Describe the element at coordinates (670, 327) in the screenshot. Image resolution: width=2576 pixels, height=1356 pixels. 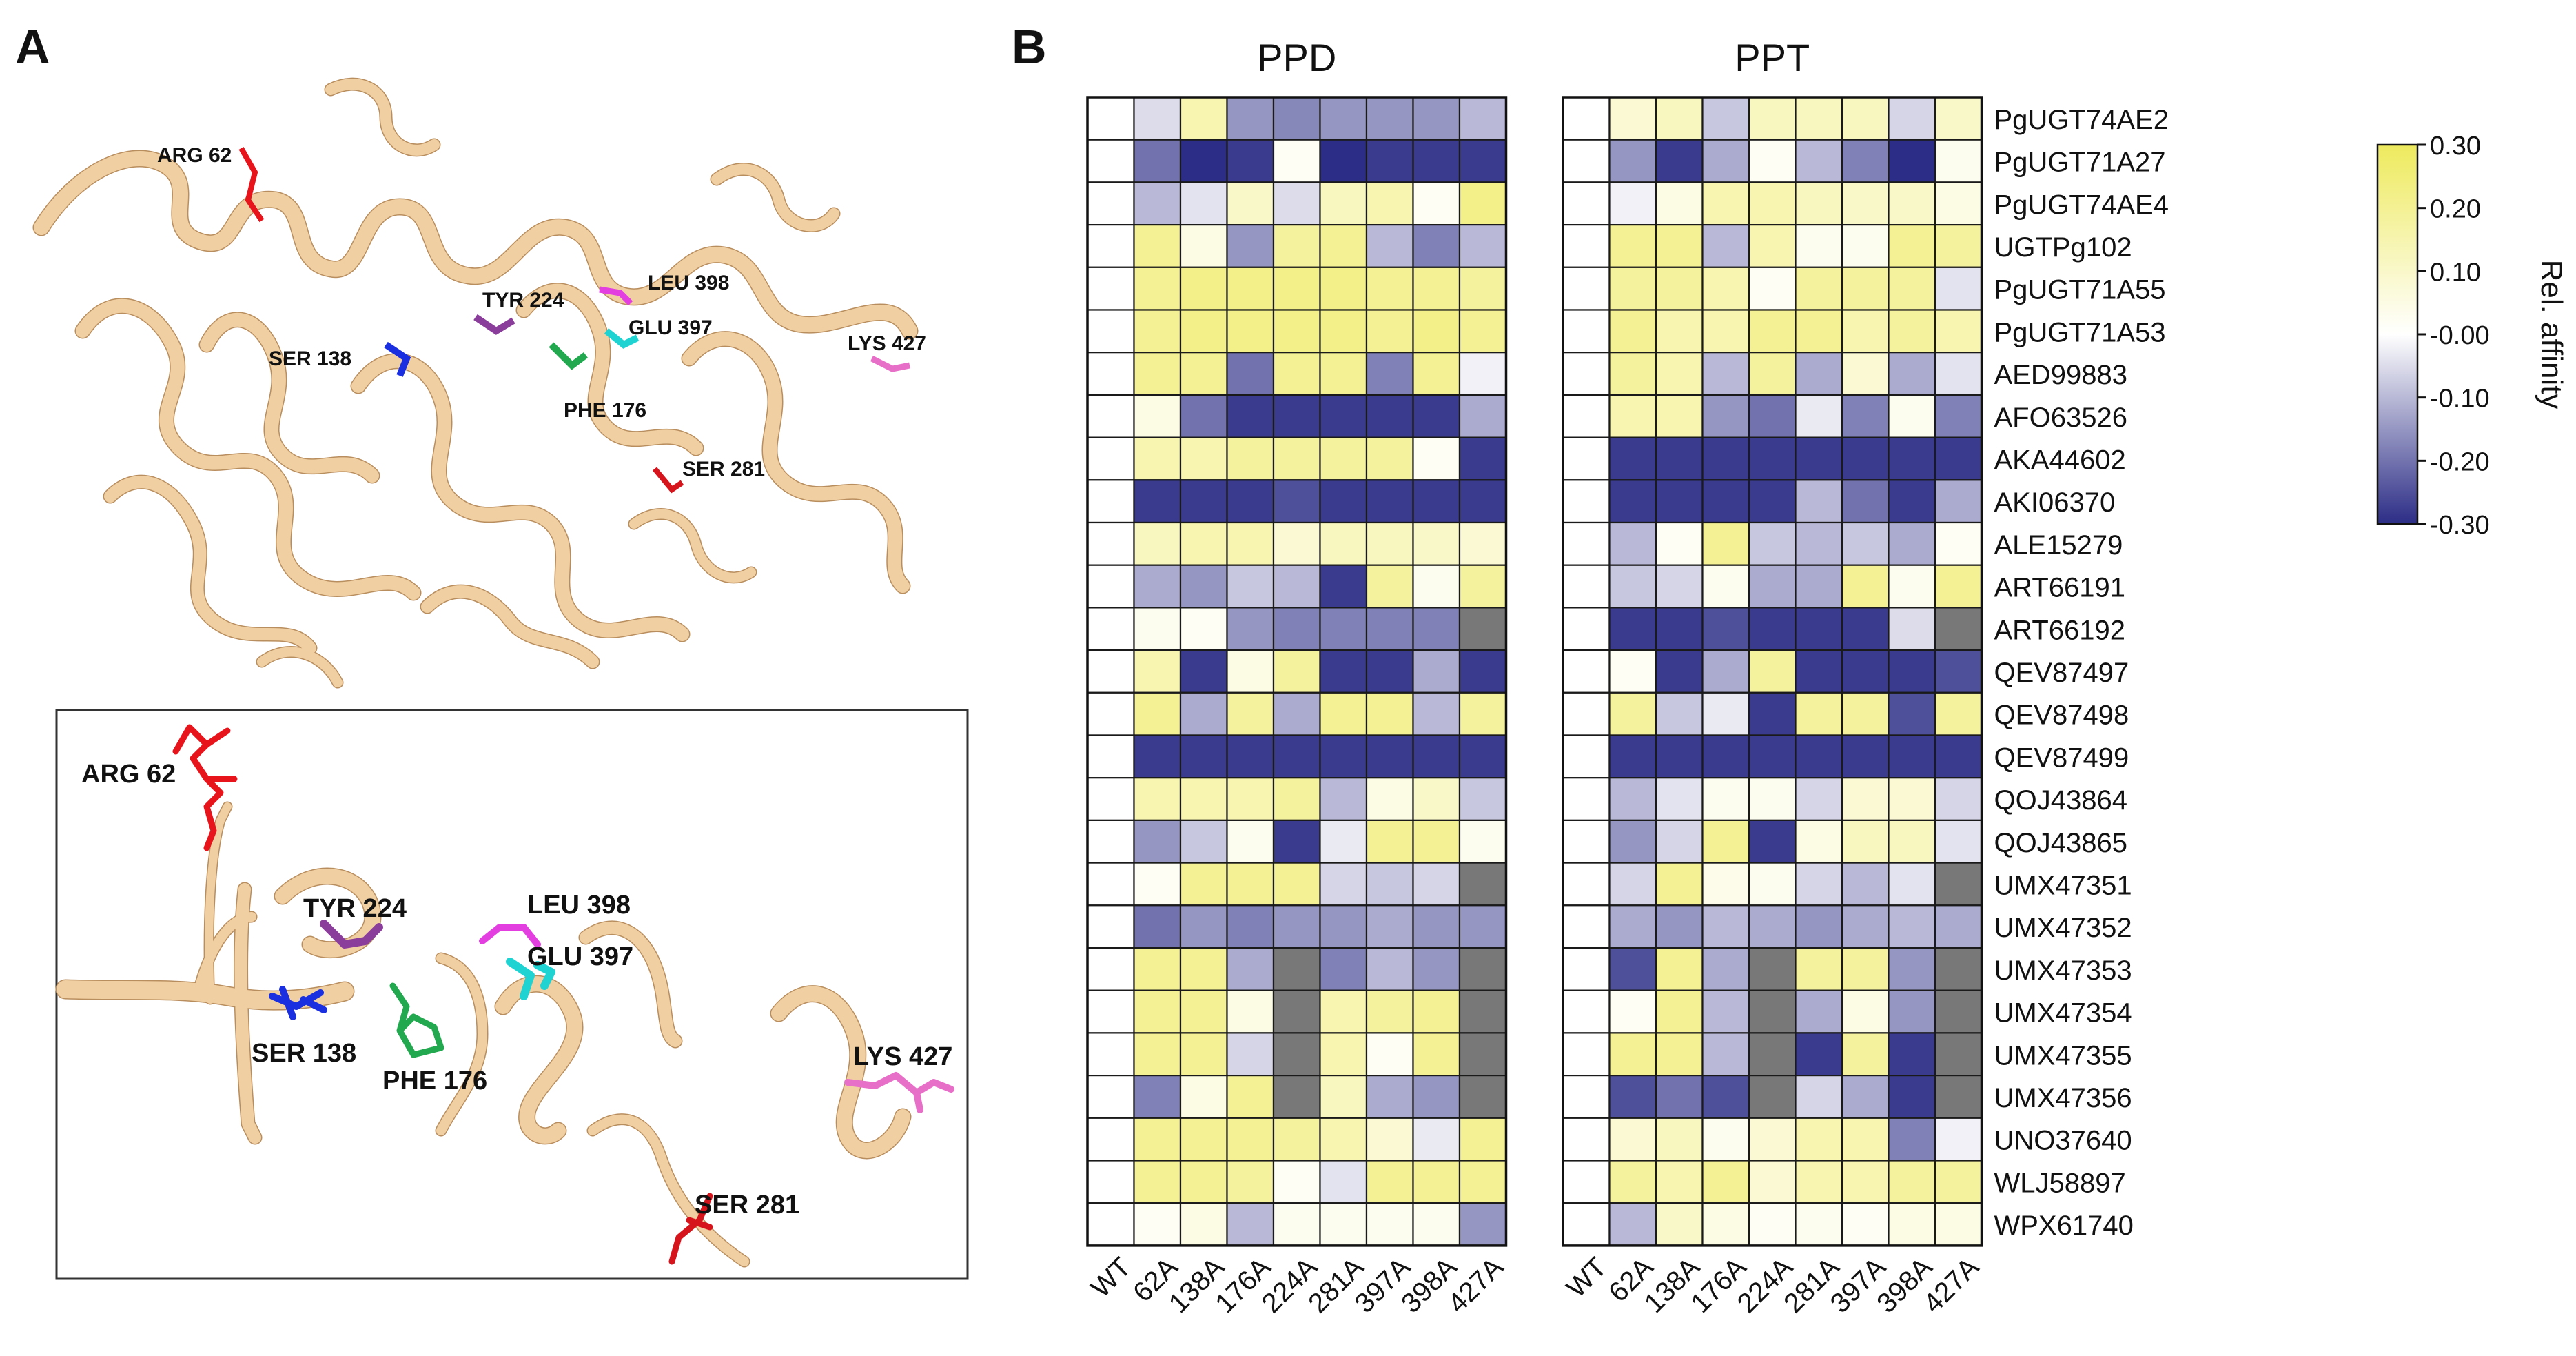
I see `label-glu397: GLU 397` at that location.